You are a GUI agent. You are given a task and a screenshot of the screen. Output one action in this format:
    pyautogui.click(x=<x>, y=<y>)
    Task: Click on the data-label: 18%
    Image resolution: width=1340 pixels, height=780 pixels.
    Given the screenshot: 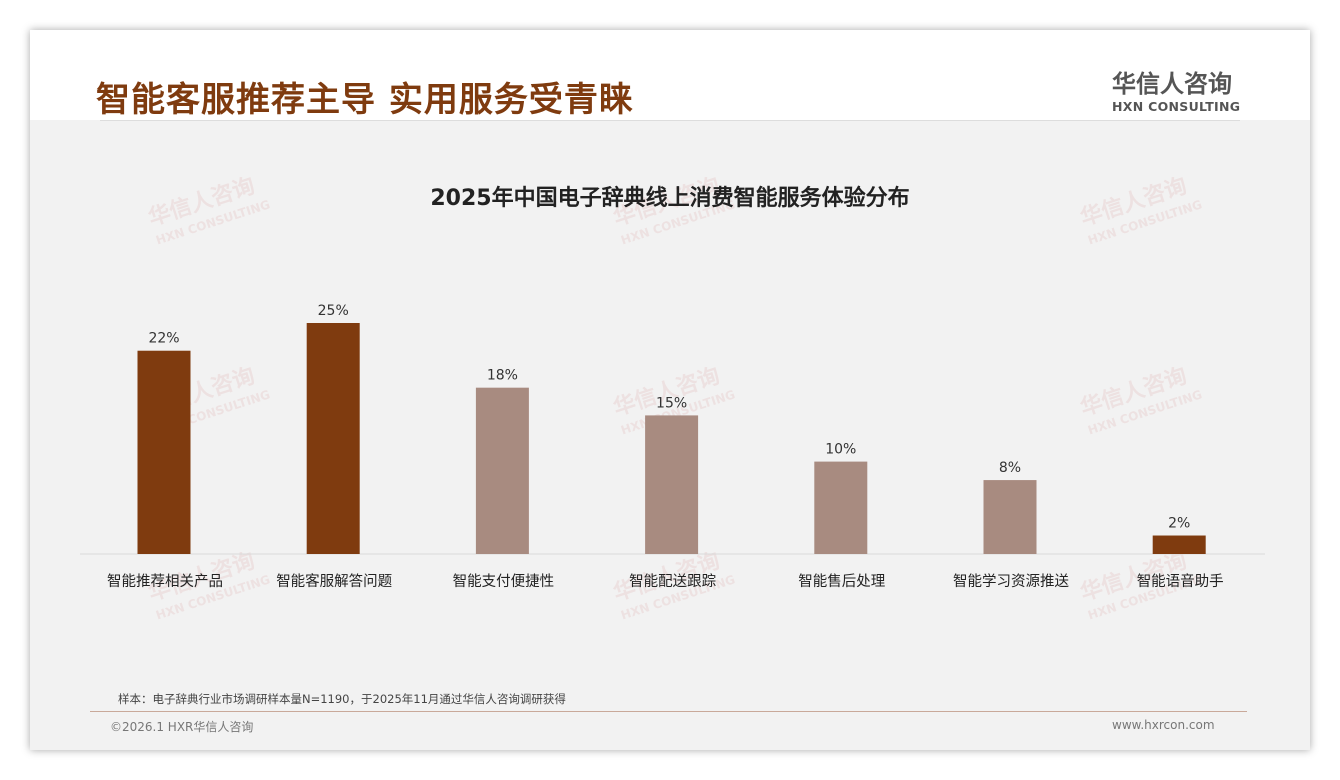 What is the action you would take?
    pyautogui.click(x=502, y=376)
    